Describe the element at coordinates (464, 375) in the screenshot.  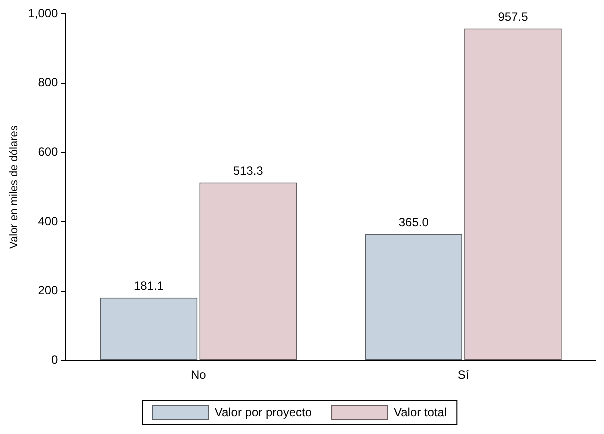
I see `x-tick-label: Sí` at that location.